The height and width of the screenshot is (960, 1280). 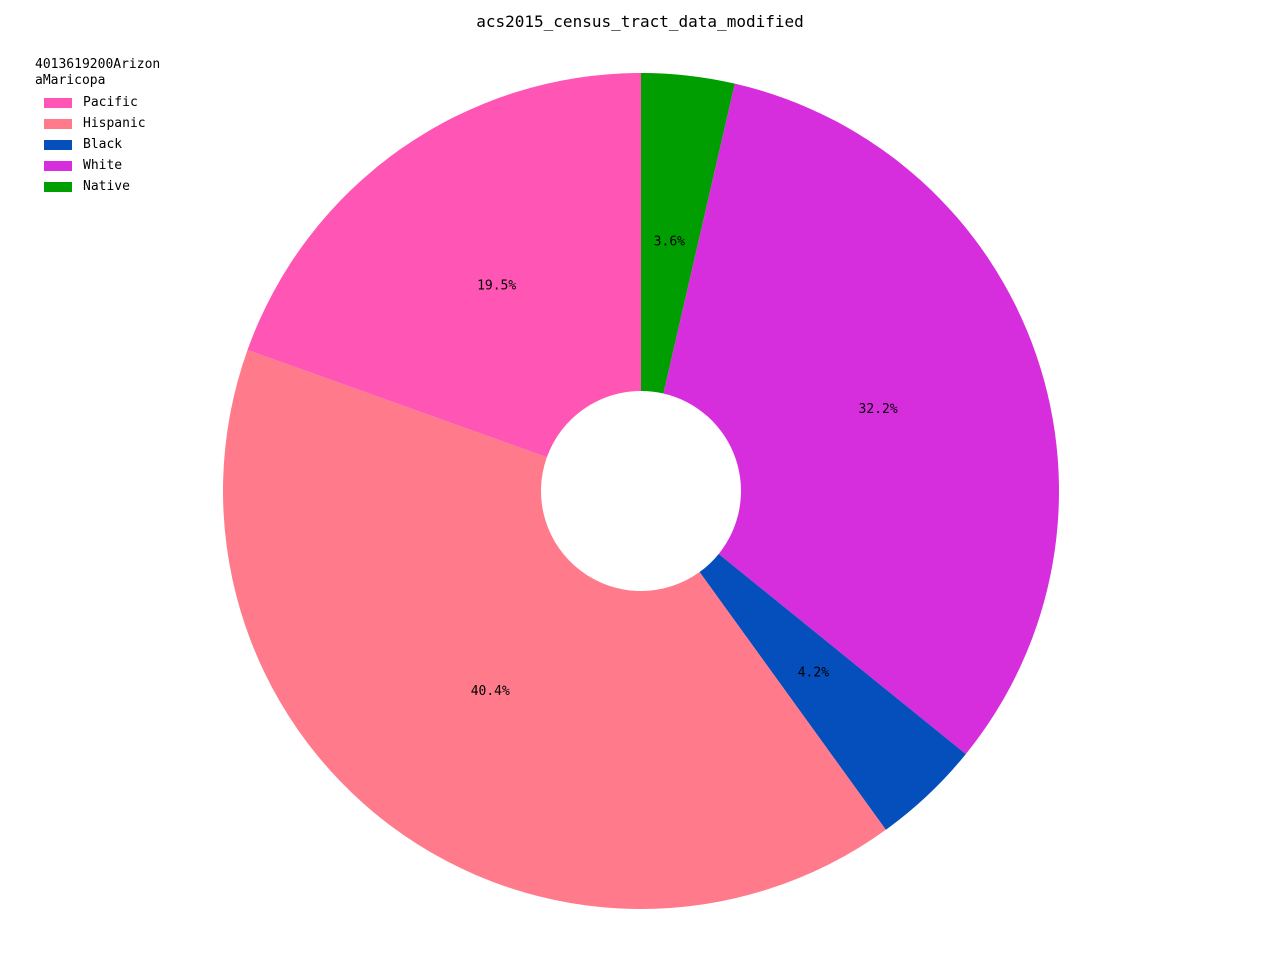 I want to click on legend-swatch-black, so click(x=58, y=144).